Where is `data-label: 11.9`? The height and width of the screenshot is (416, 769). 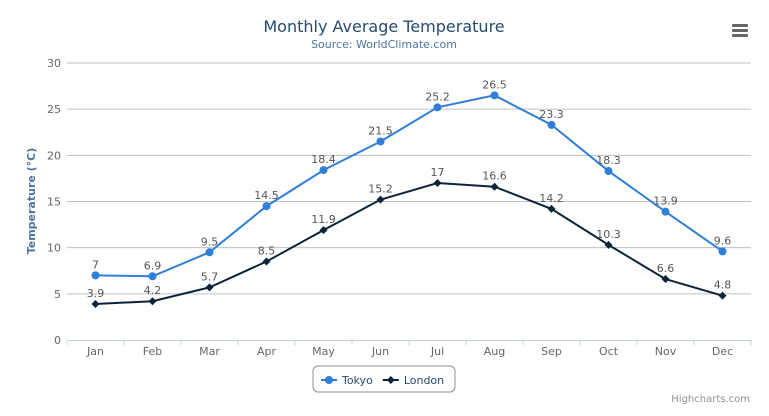 data-label: 11.9 is located at coordinates (323, 219).